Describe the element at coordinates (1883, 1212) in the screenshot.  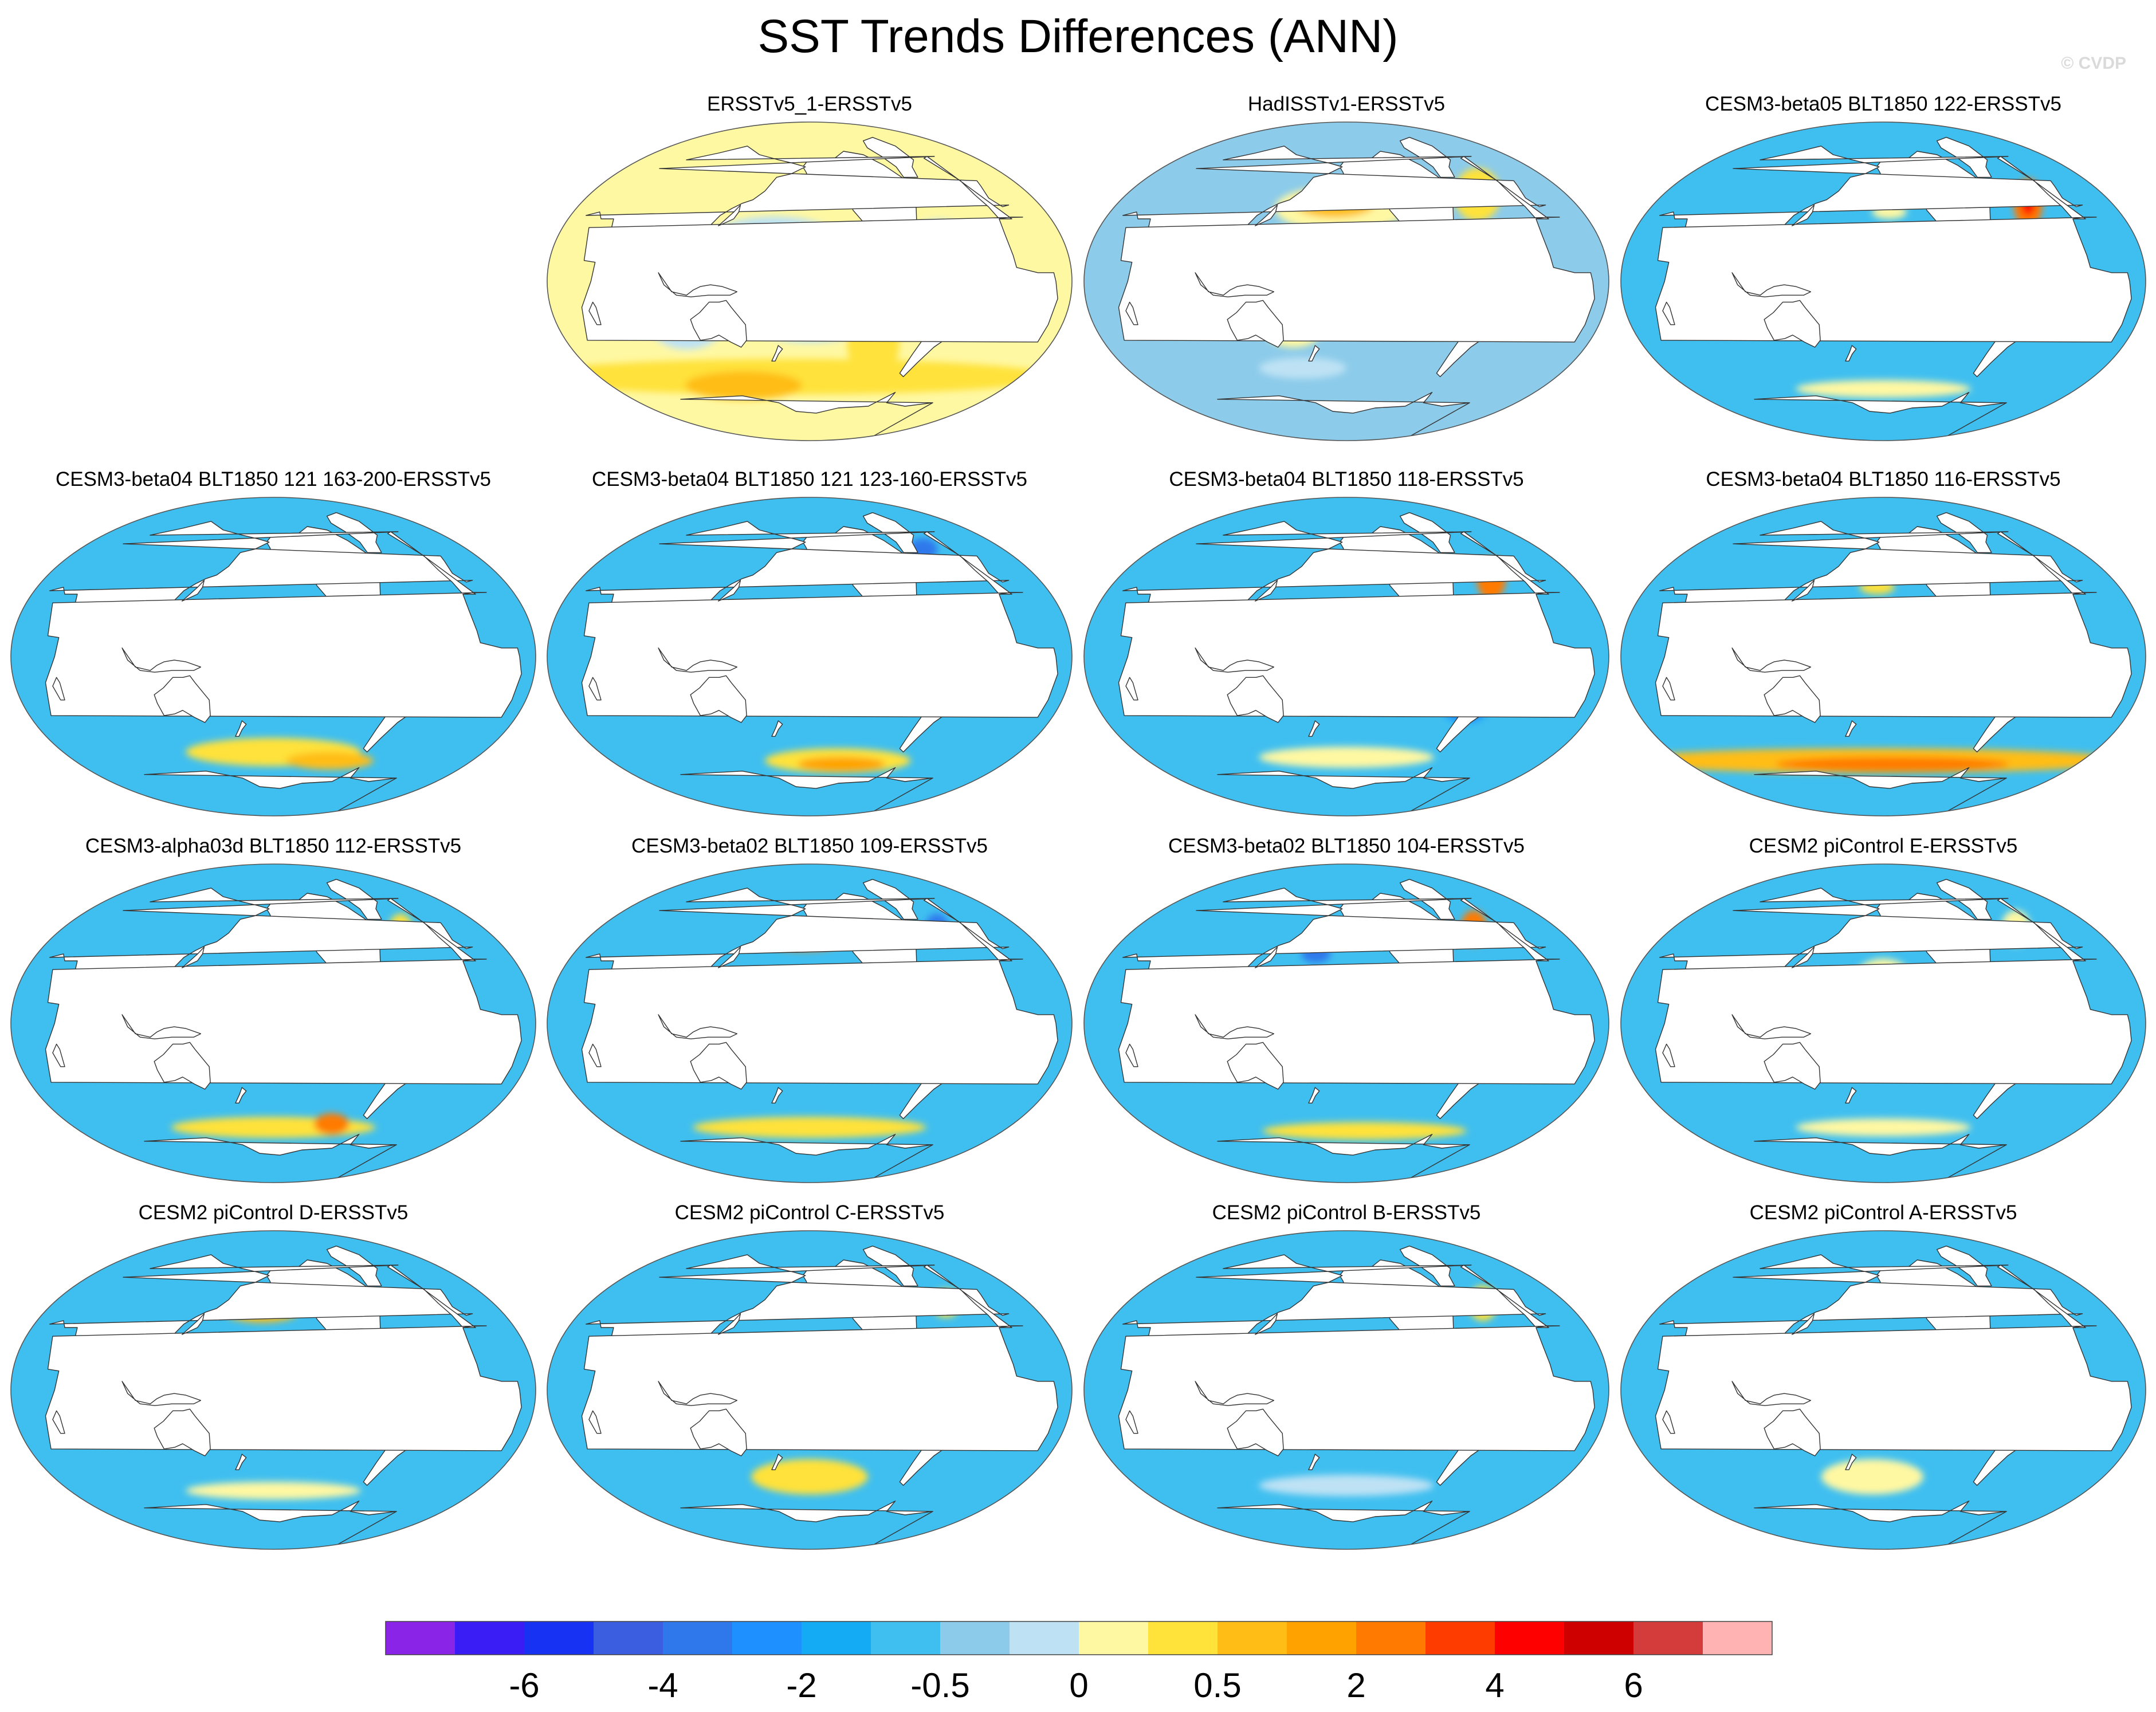
I see `panel-title: CESM2 piControl A-ERSSTv5` at that location.